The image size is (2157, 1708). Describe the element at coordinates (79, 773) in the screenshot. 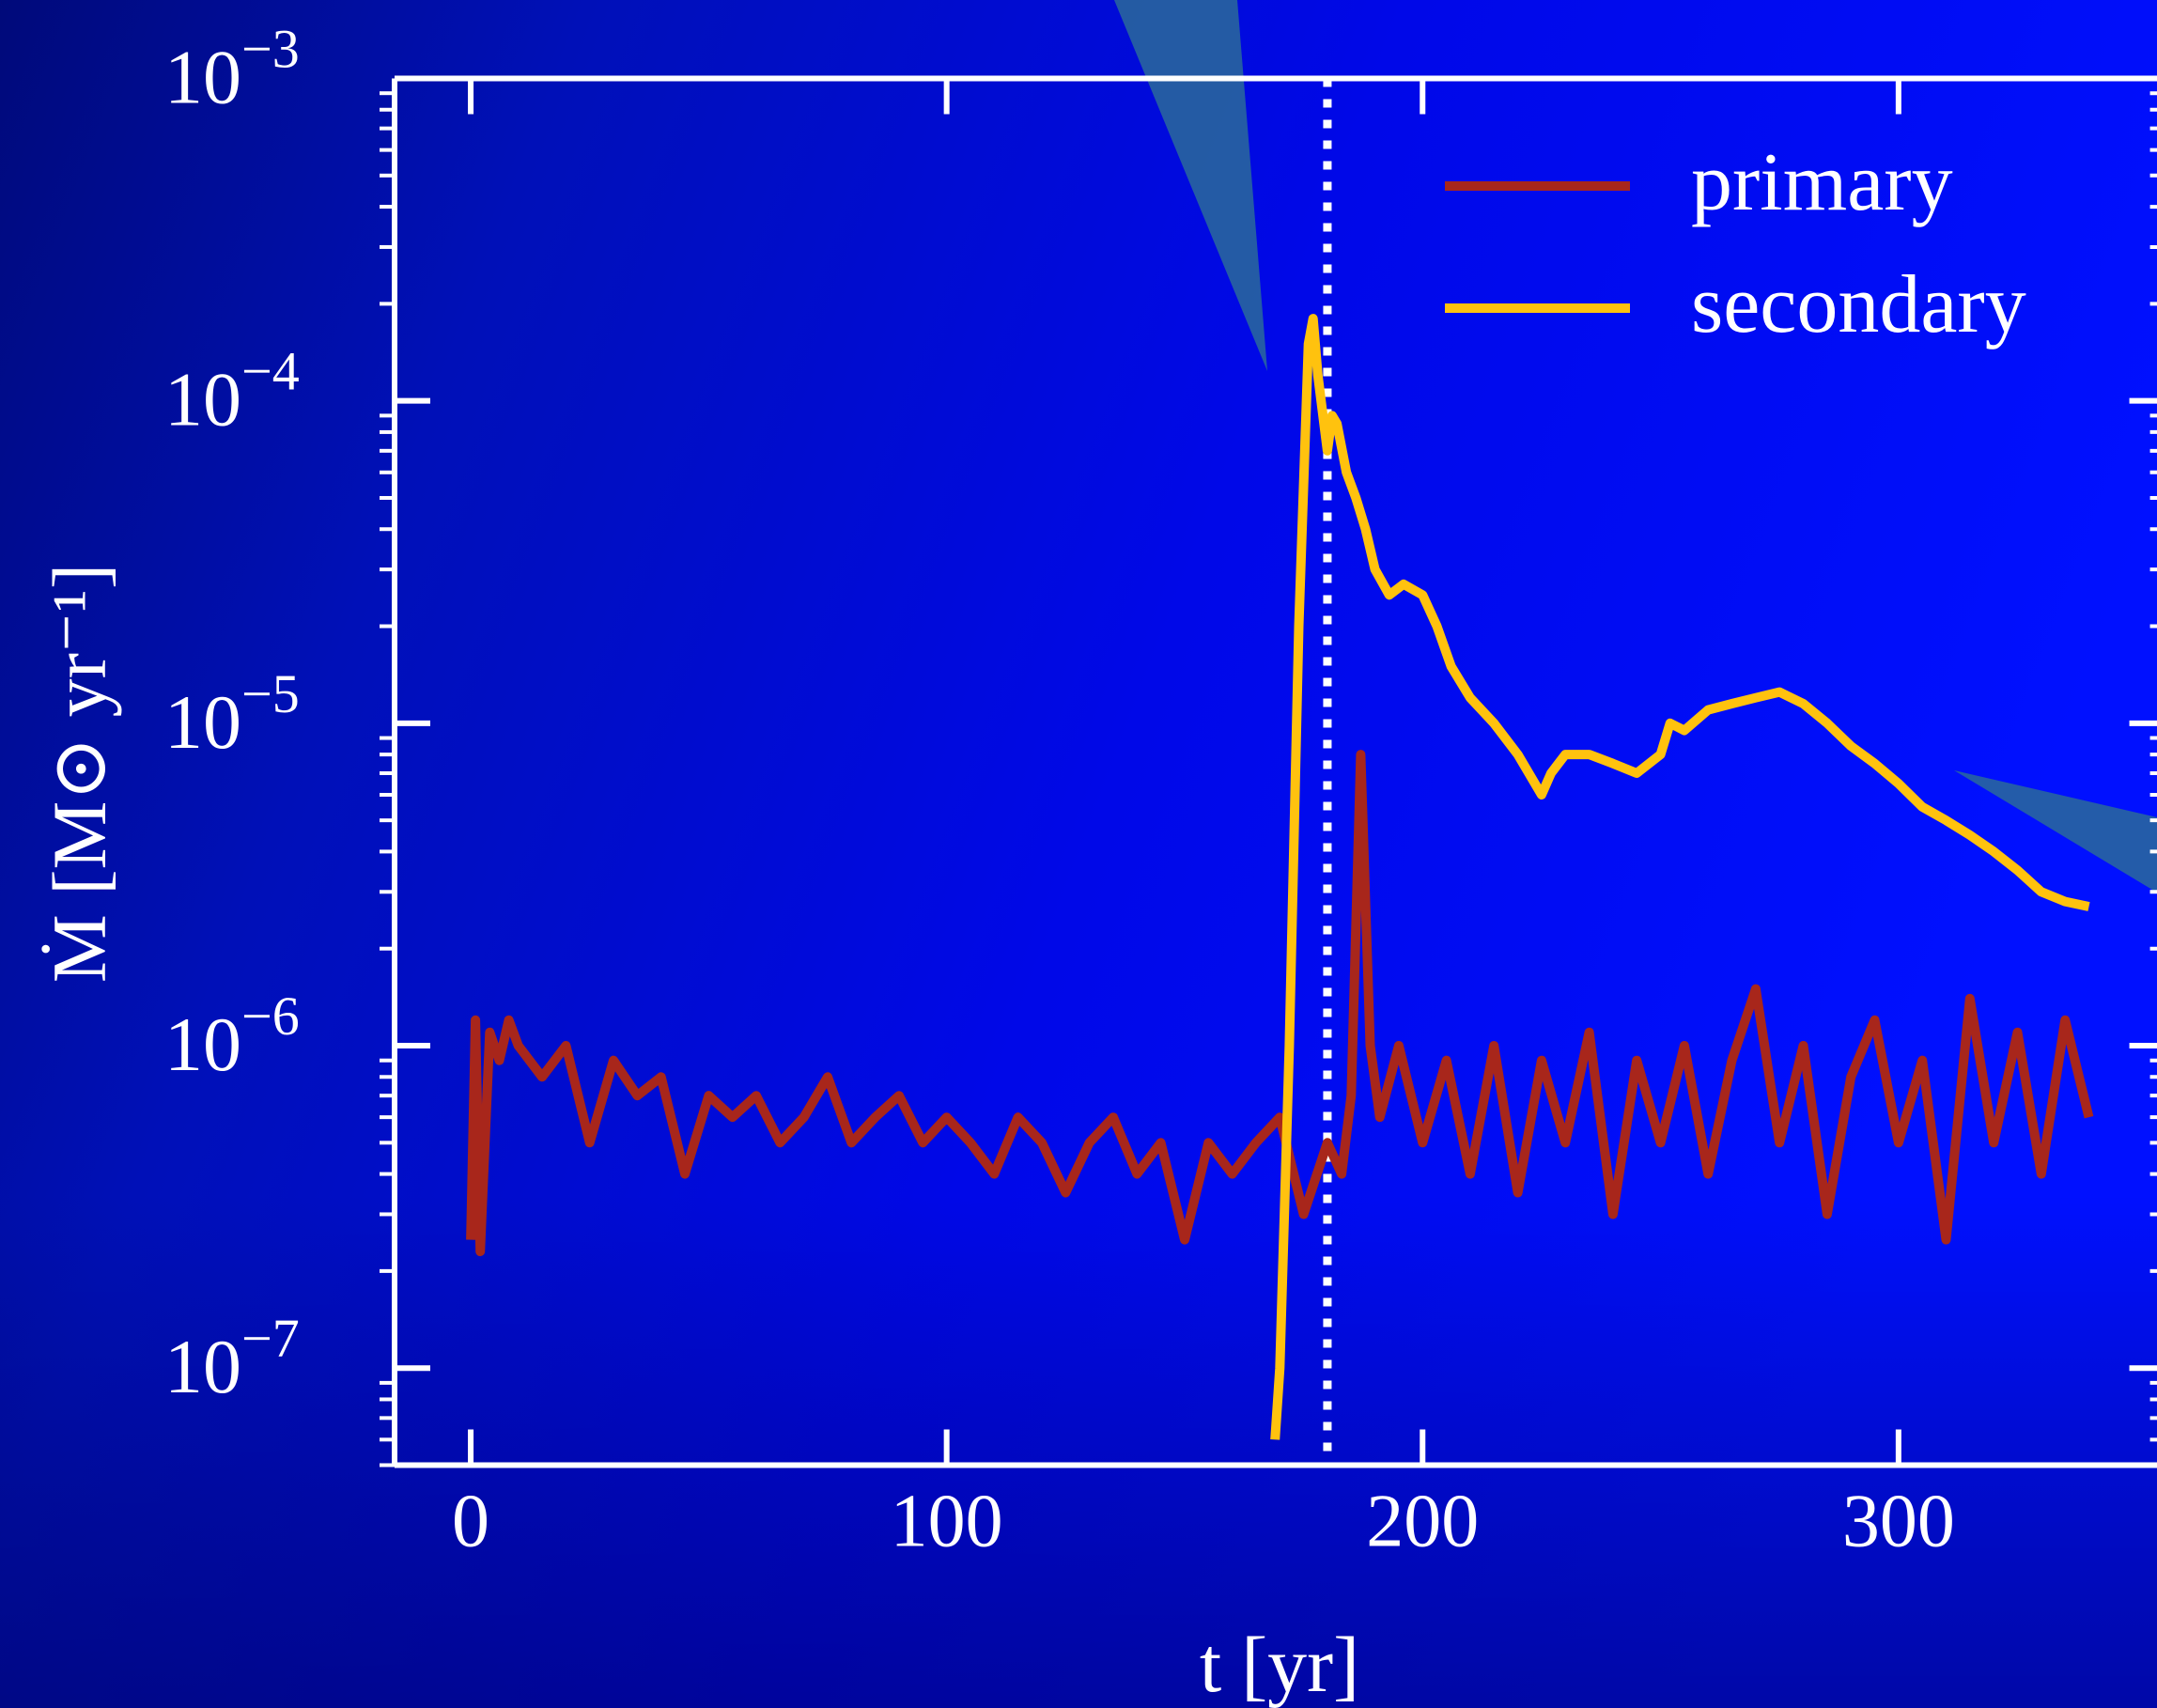

I see `y-axis-label: Ṁ [M⊙ yr⁻¹]` at that location.